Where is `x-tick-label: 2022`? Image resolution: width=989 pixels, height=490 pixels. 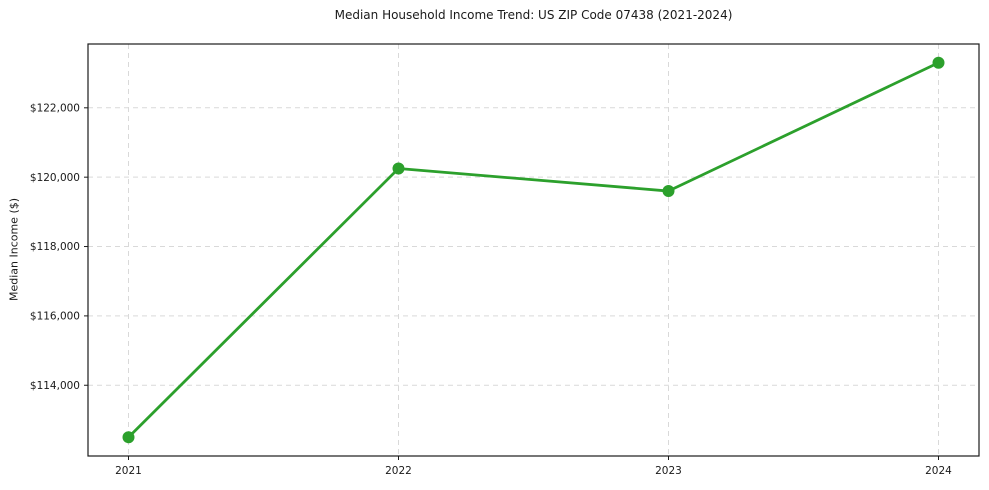
x-tick-label: 2022 is located at coordinates (398, 471).